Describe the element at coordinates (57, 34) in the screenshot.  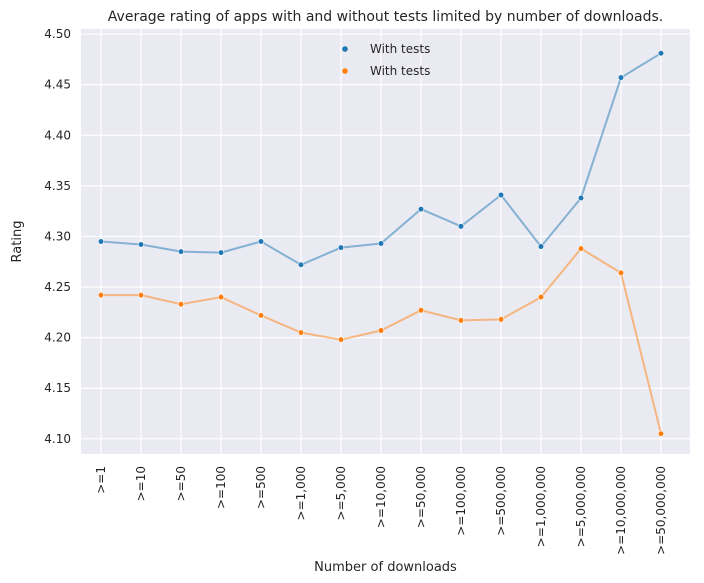
I see `y-tick-label: 4.50` at that location.